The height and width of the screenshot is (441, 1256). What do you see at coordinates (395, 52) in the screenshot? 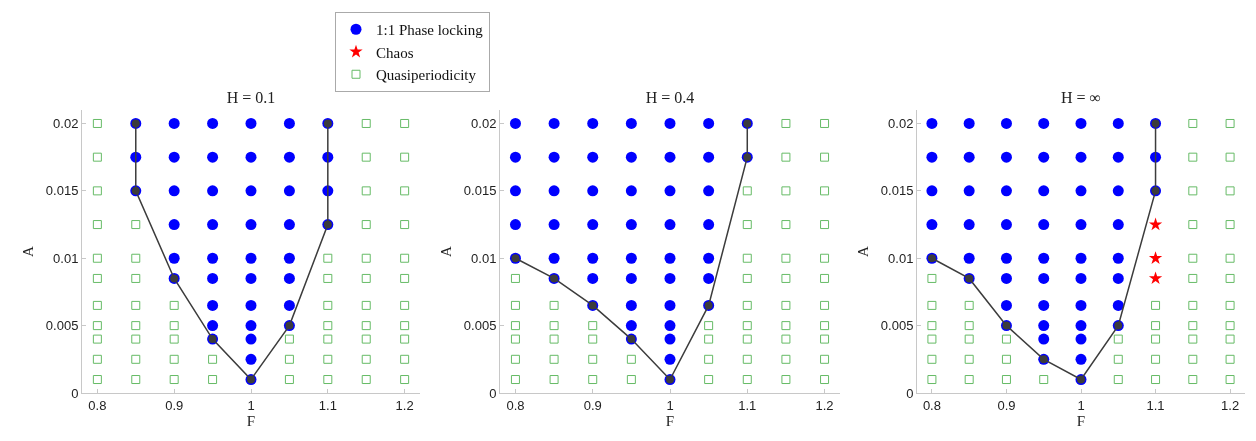
I see `legend-label: Chaos` at bounding box center [395, 52].